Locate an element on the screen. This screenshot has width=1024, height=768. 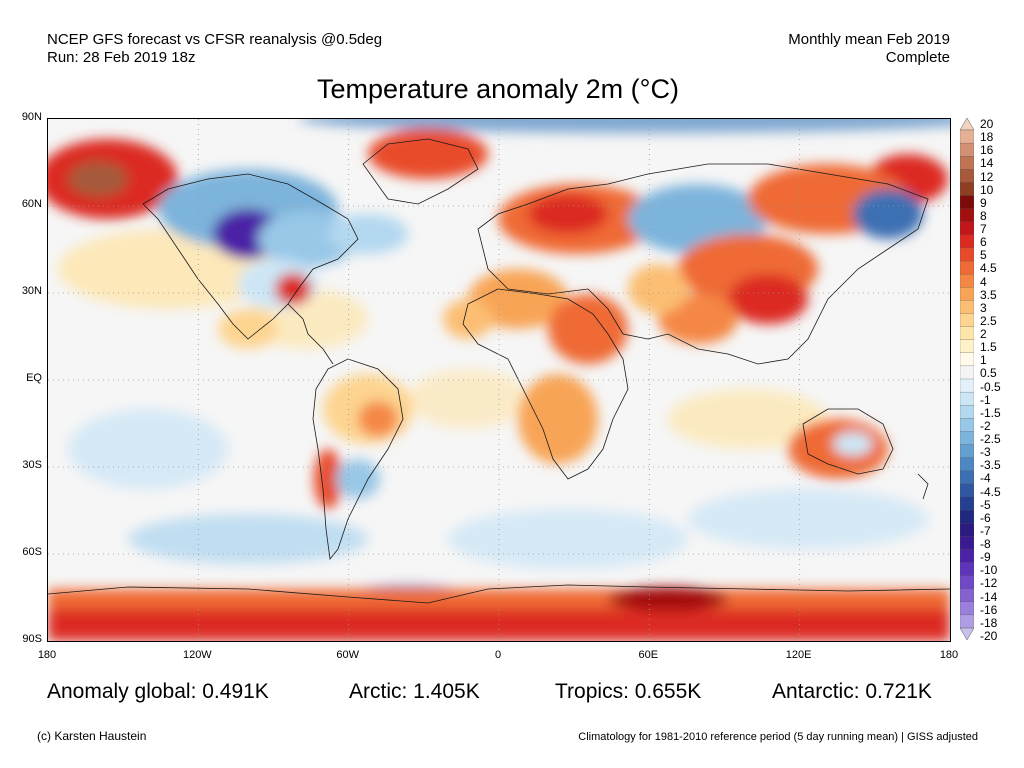
colorbar-label: -7 is located at coordinates (985, 530).